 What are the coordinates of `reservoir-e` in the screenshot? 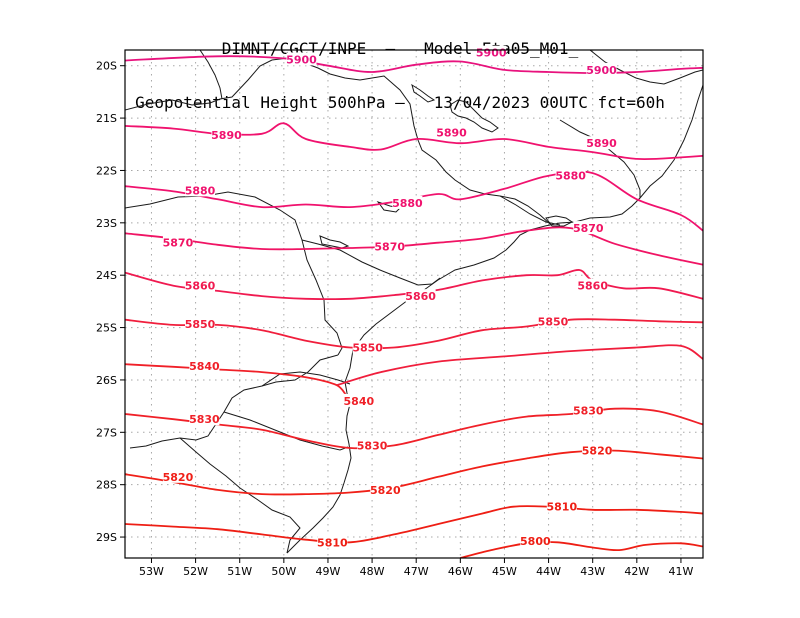 It's located at (559, 221).